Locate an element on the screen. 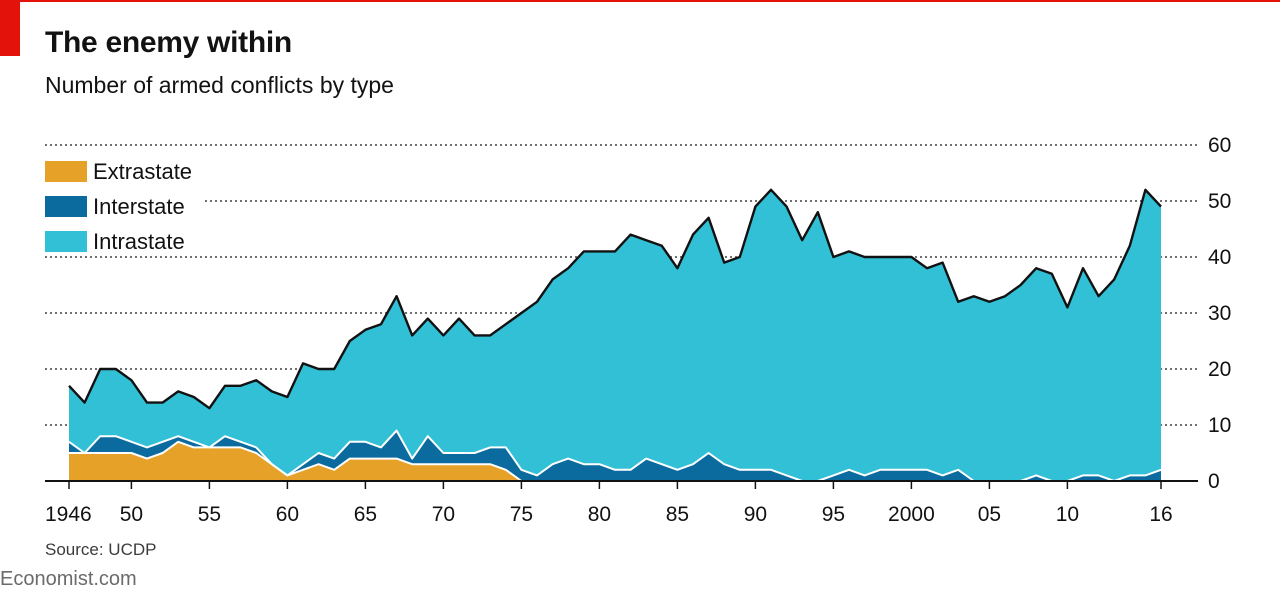 This screenshot has width=1280, height=602. x-tick-label: 2000 is located at coordinates (911, 514).